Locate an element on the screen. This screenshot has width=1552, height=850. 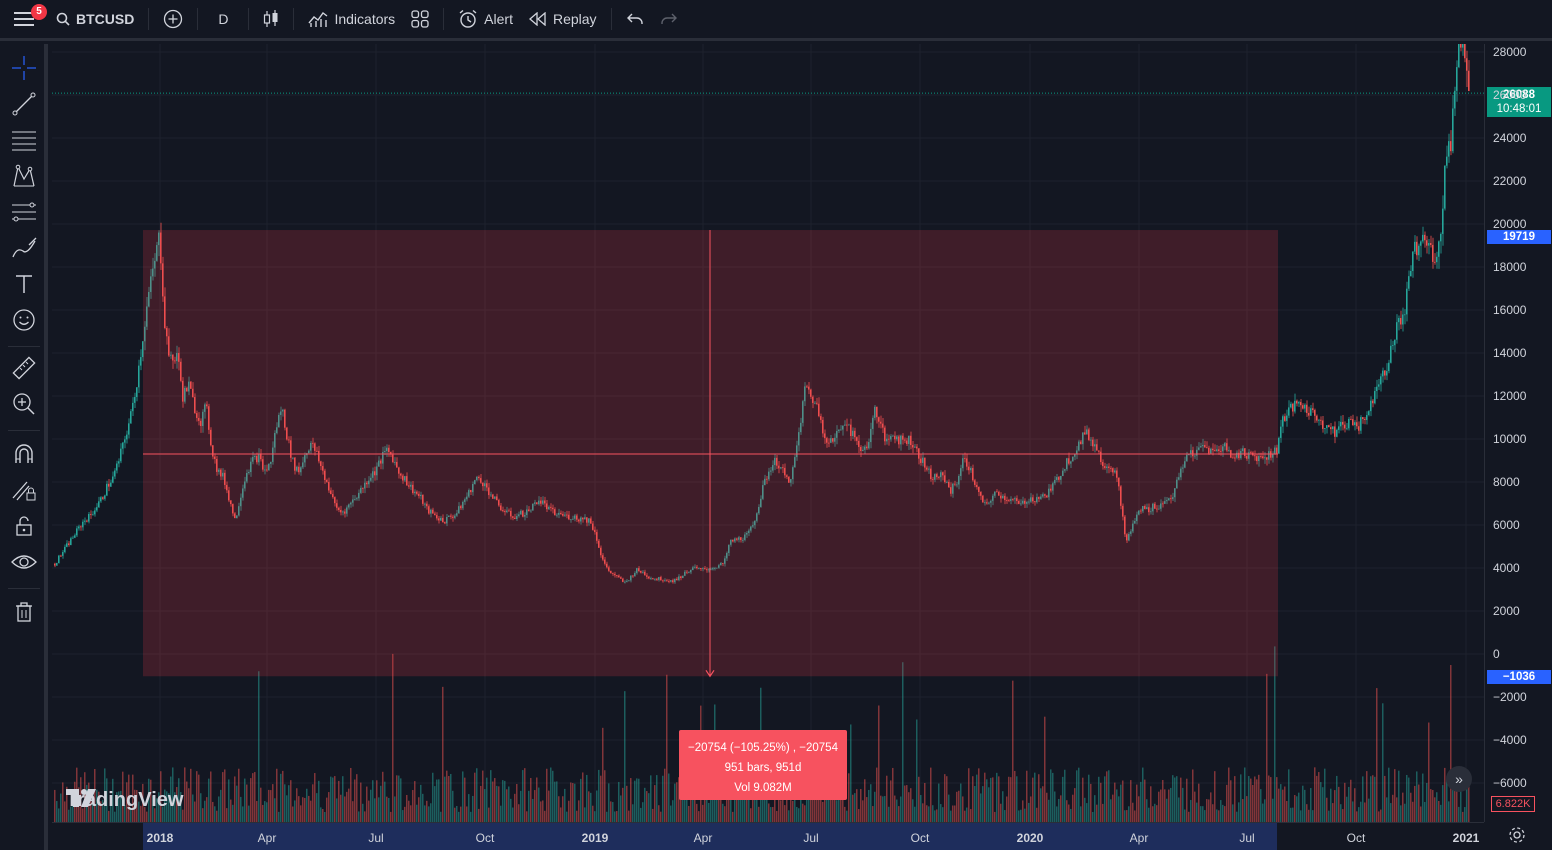
interval-button: D is located at coordinates (223, 20).